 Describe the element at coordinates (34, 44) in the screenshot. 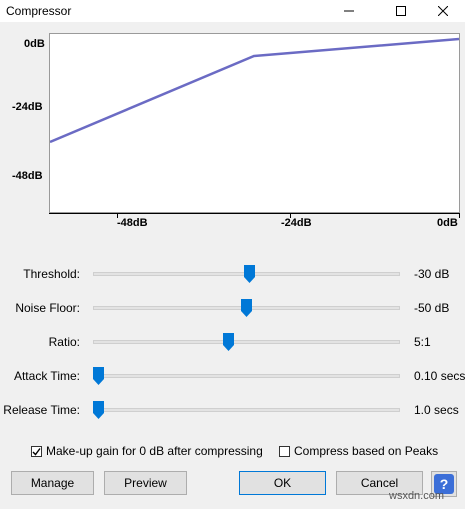

I see `y-label-0db: 0dB` at that location.